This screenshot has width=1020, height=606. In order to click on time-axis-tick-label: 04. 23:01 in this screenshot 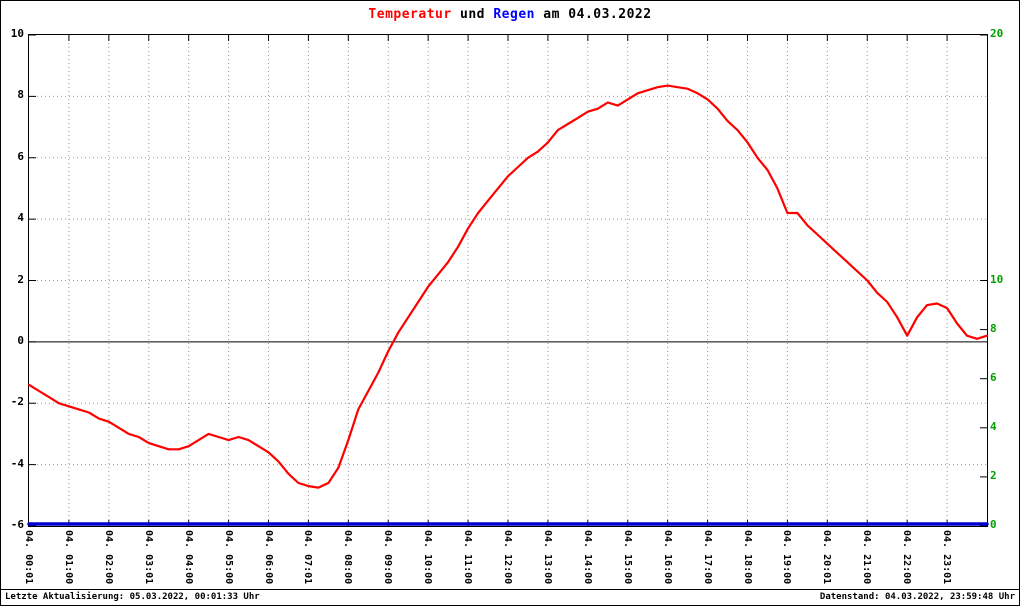, I will do `click(947, 557)`.